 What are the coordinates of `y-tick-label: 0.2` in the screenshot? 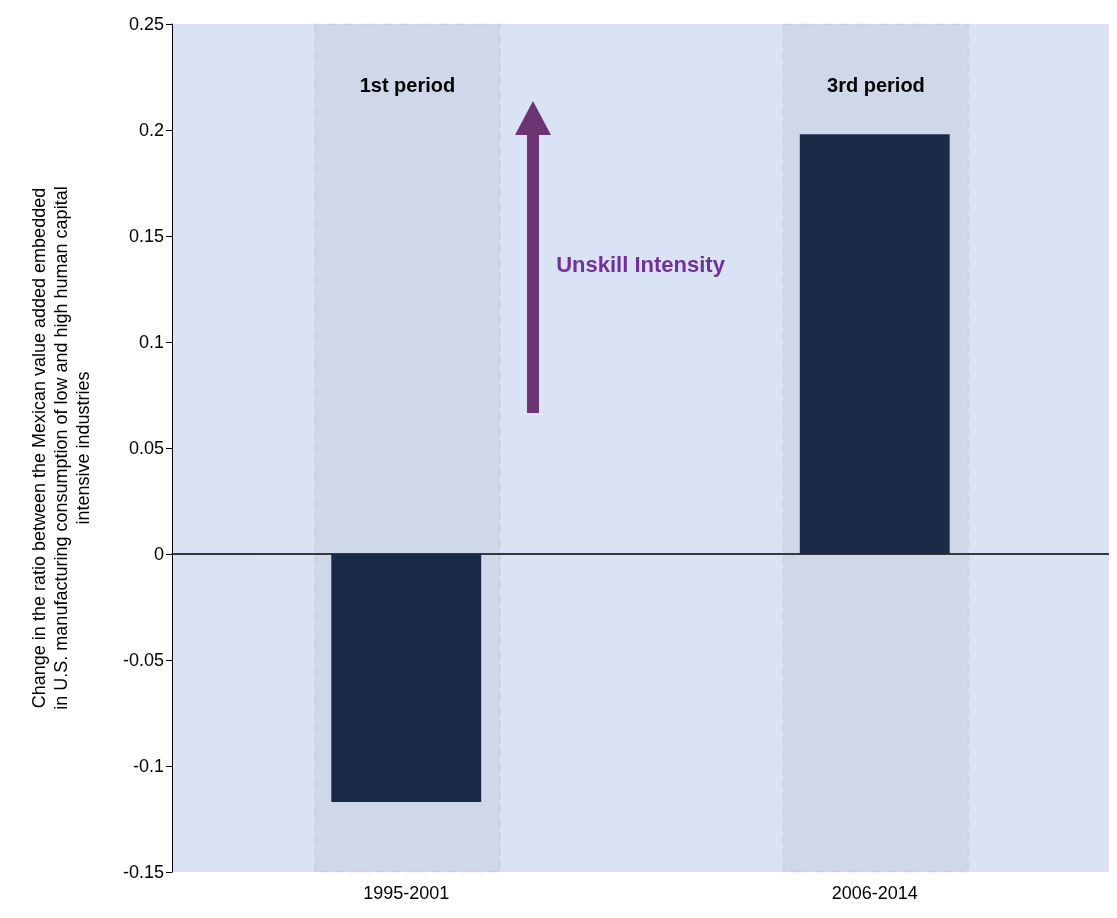 It's located at (151, 130).